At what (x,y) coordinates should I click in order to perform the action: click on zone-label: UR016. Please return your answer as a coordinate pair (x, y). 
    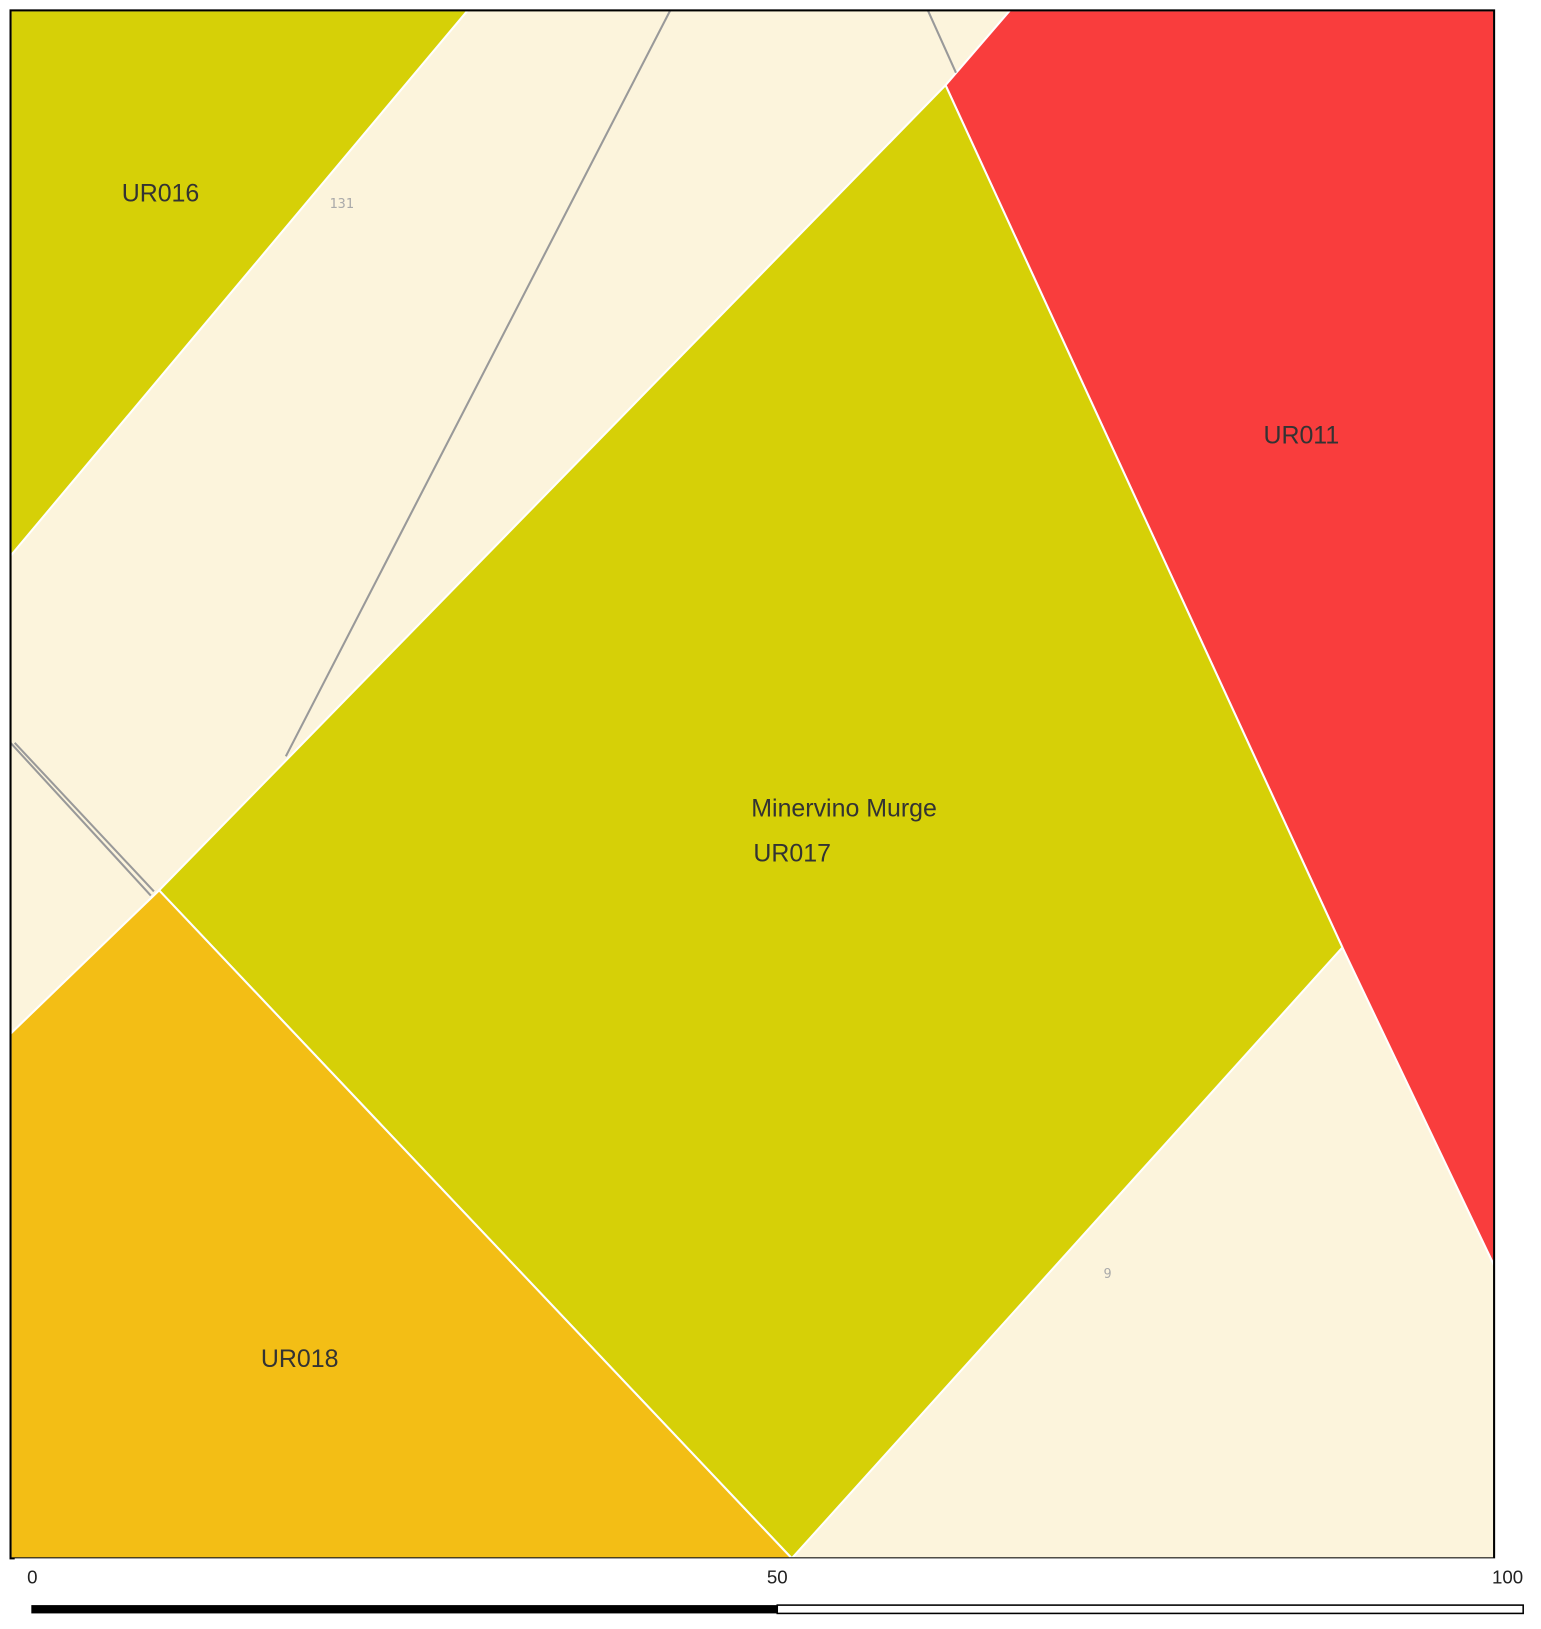
    Looking at the image, I should click on (161, 194).